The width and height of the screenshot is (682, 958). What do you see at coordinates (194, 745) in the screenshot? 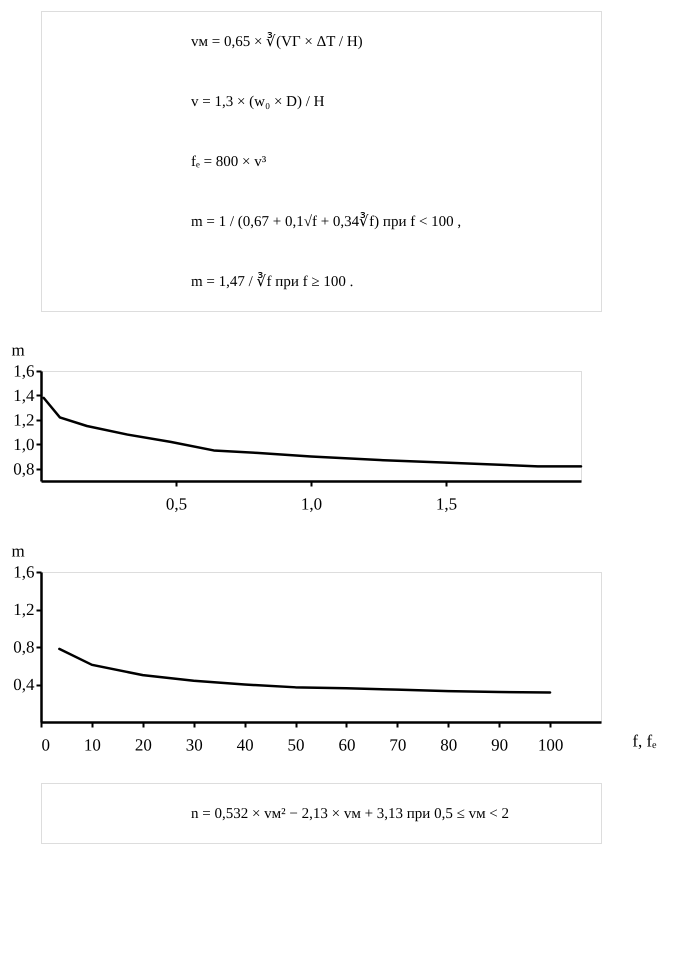
I see `x-tick-label: 30` at bounding box center [194, 745].